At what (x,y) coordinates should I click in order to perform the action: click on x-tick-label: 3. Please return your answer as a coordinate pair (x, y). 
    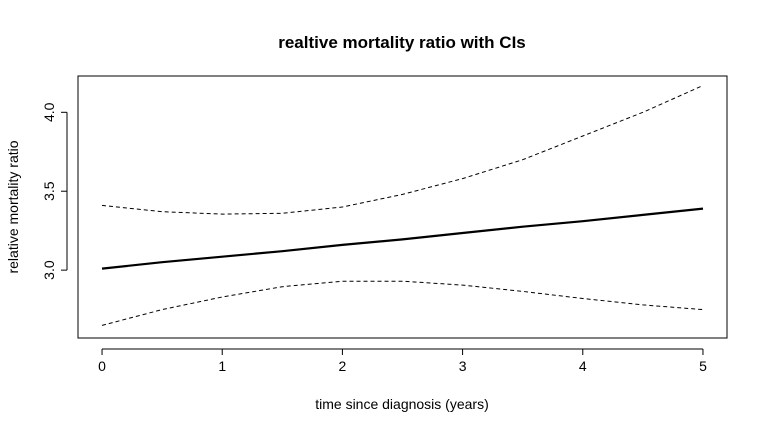
    Looking at the image, I should click on (463, 366).